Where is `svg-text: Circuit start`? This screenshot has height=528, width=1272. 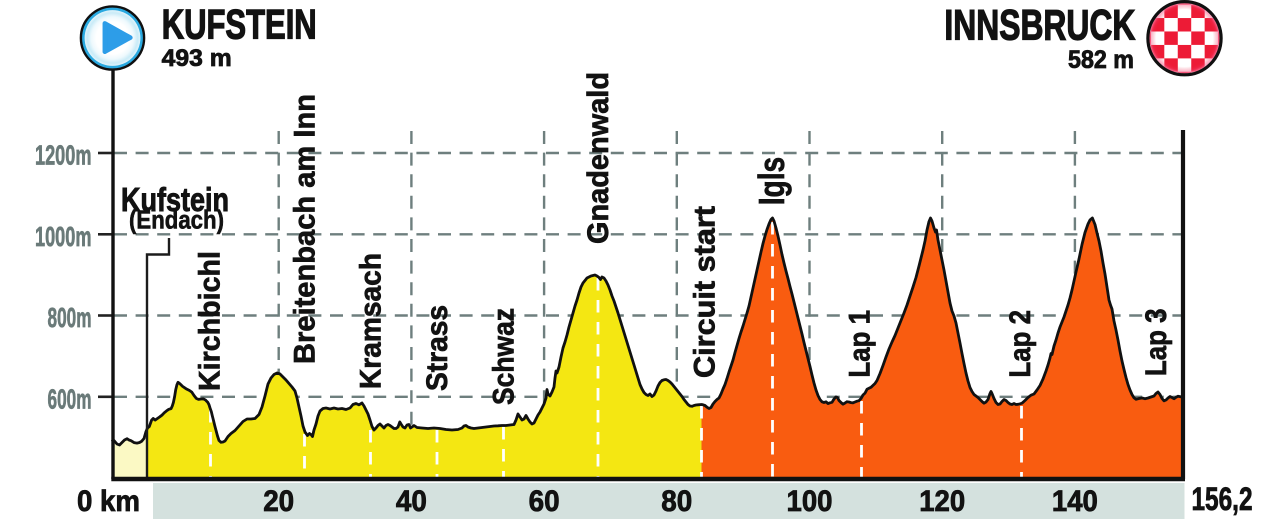 svg-text: Circuit start is located at coordinates (705, 292).